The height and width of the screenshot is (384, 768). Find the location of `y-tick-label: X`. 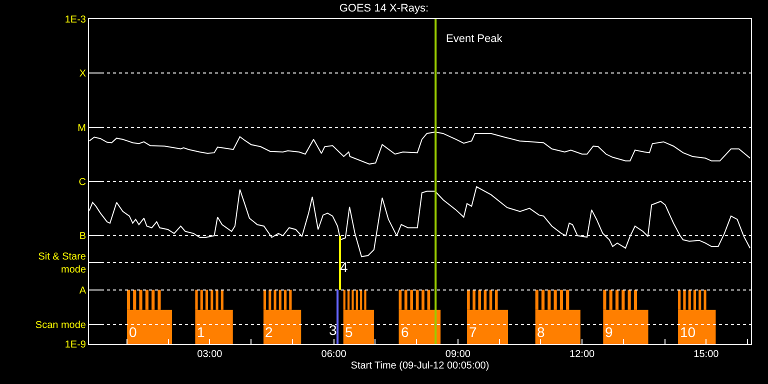

y-tick-label: X is located at coordinates (82, 74).